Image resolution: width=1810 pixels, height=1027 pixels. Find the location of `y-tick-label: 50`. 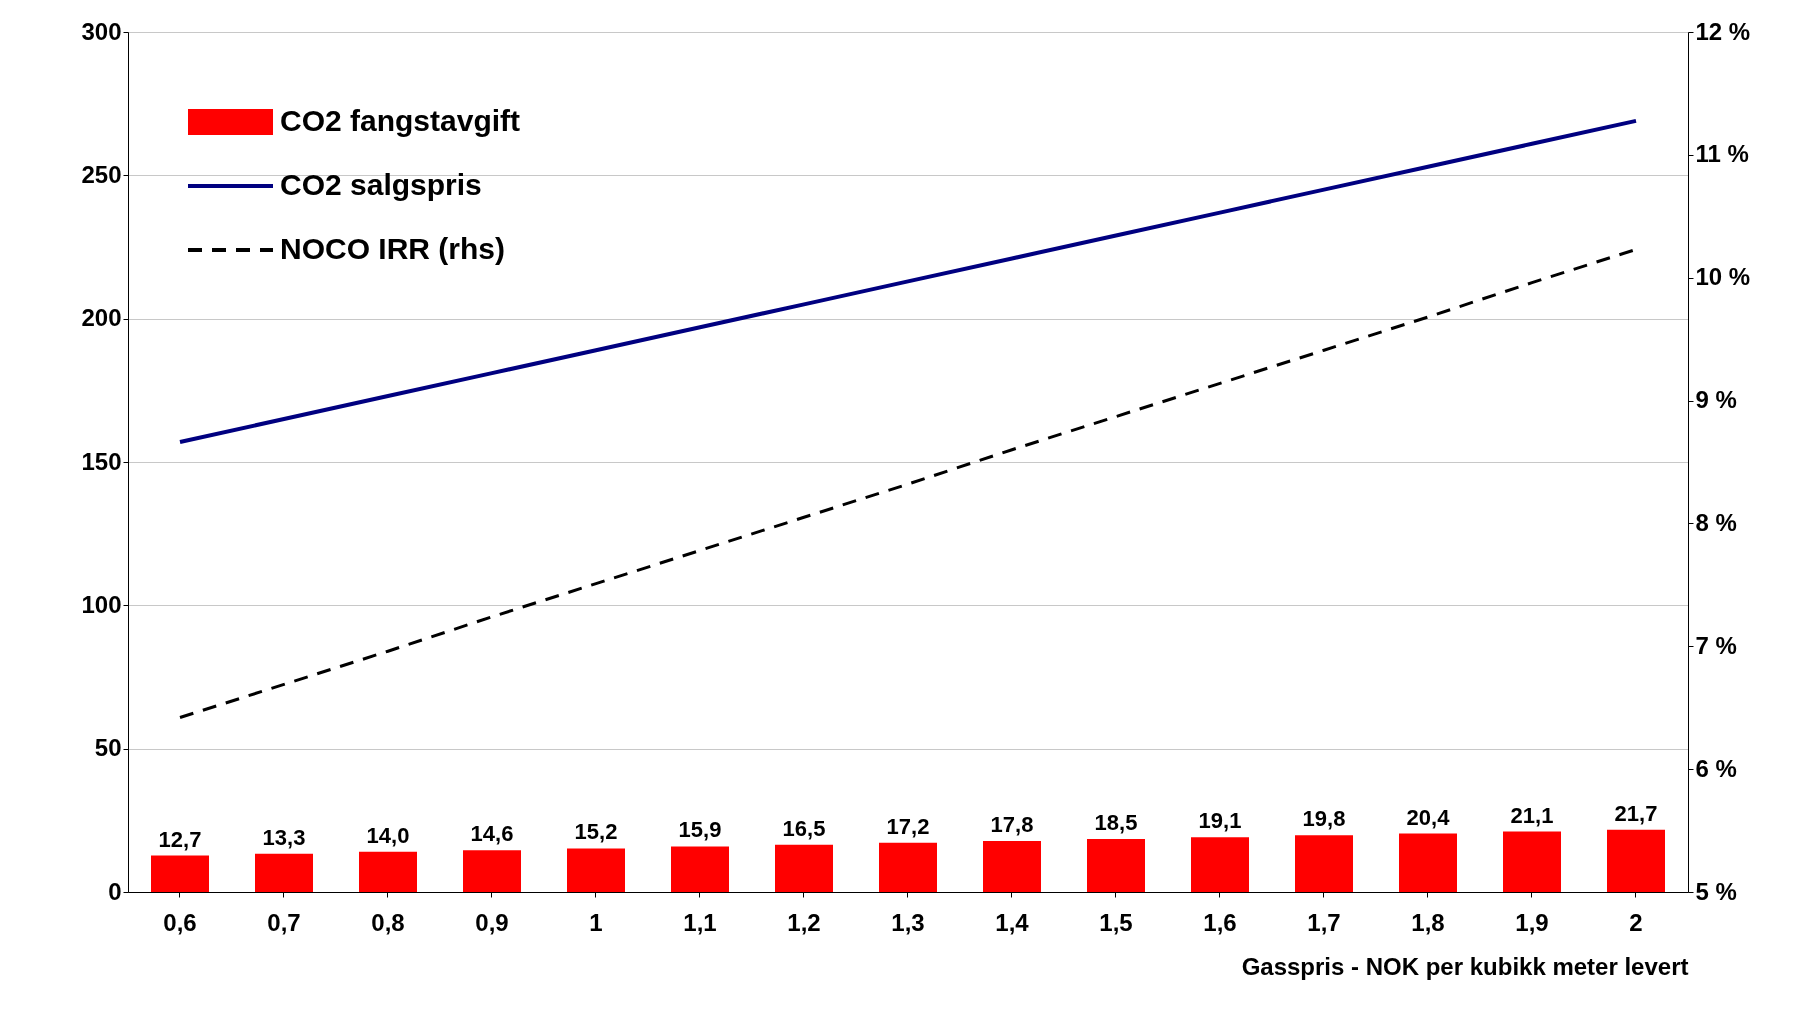

y-tick-label: 50 is located at coordinates (108, 748).